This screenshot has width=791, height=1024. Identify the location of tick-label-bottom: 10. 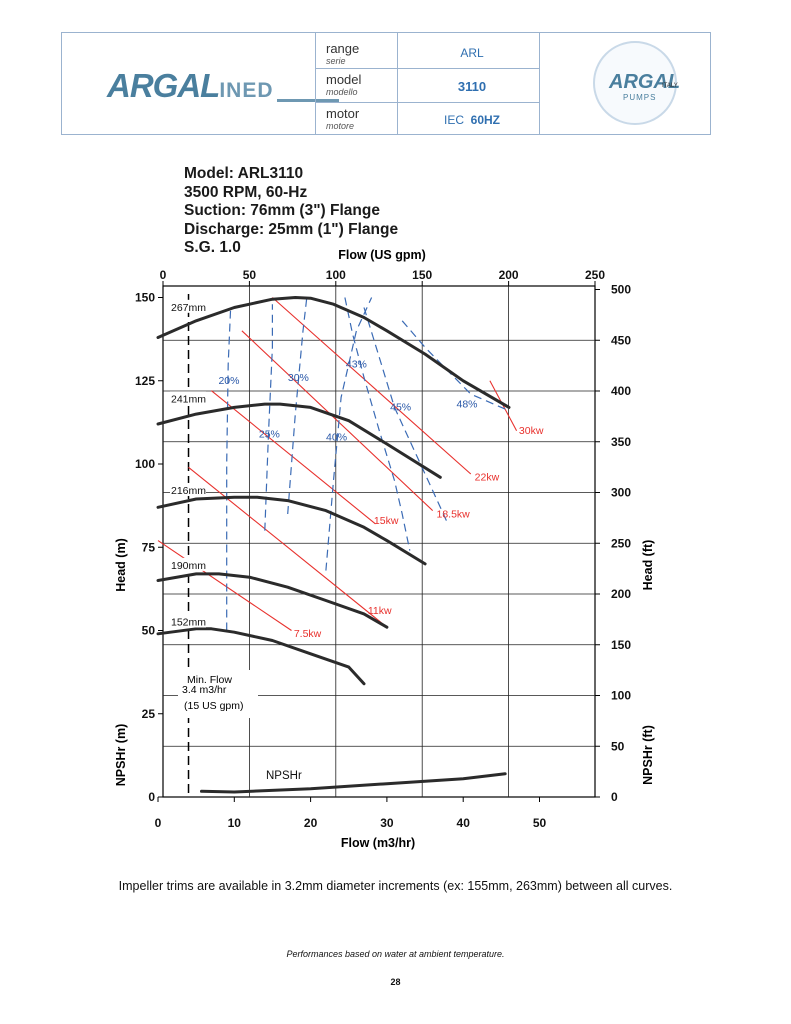
(235, 823).